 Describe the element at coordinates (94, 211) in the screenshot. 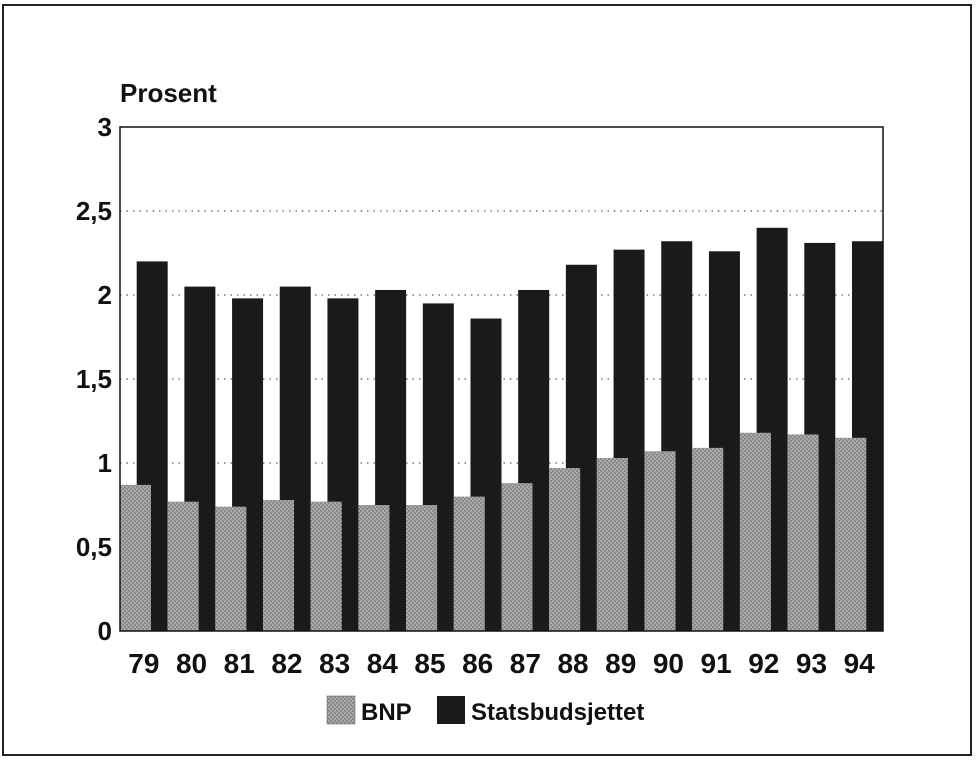

I see `y-tick-label: 2,5` at that location.